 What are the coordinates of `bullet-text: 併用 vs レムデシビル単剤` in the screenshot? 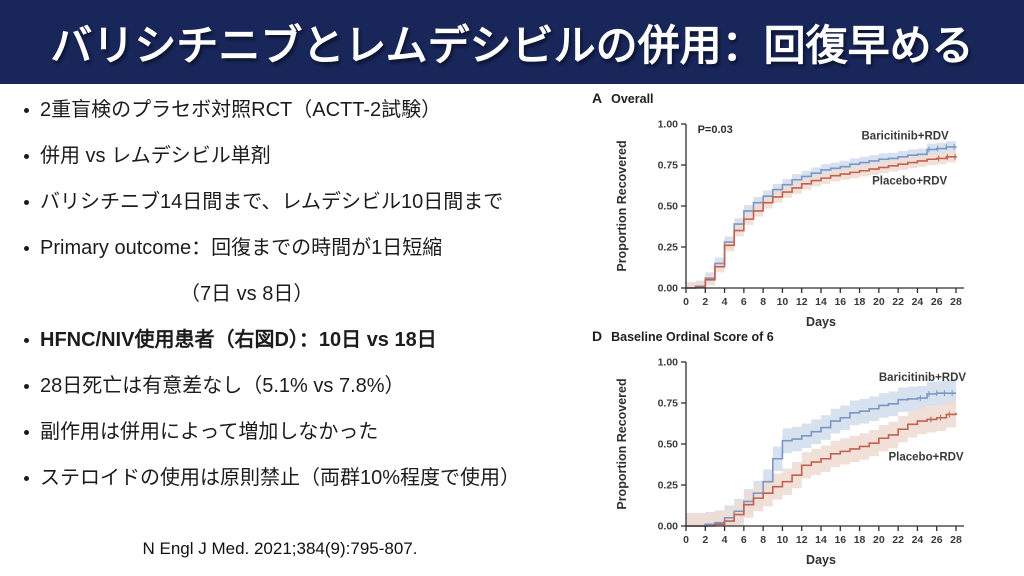 It's located at (155, 156).